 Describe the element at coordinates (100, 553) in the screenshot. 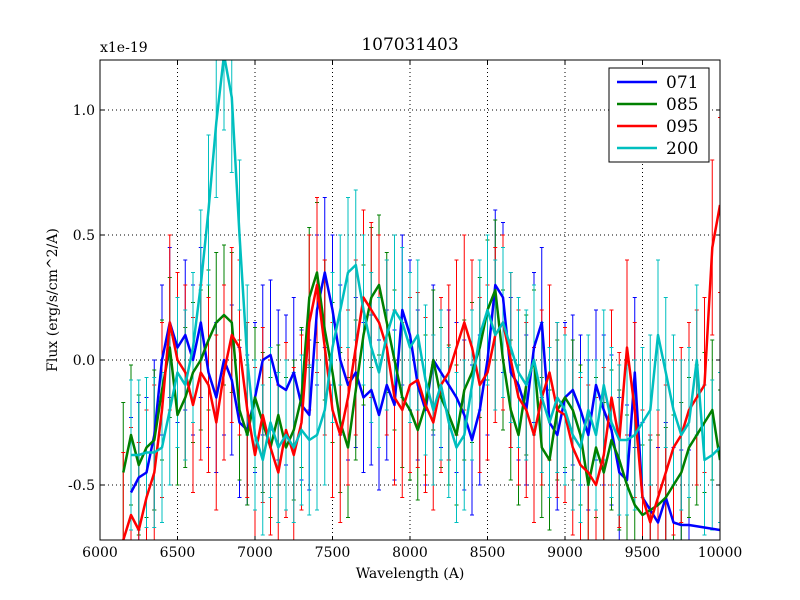

I see `x-tick-label: 6000` at that location.